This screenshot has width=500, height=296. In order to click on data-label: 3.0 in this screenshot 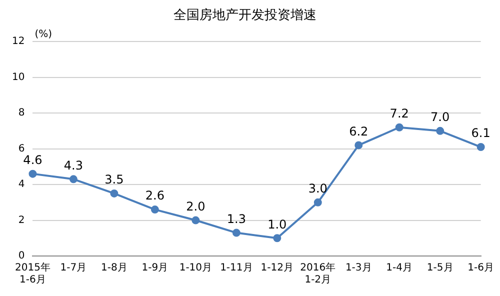, I will do `click(318, 189)`.